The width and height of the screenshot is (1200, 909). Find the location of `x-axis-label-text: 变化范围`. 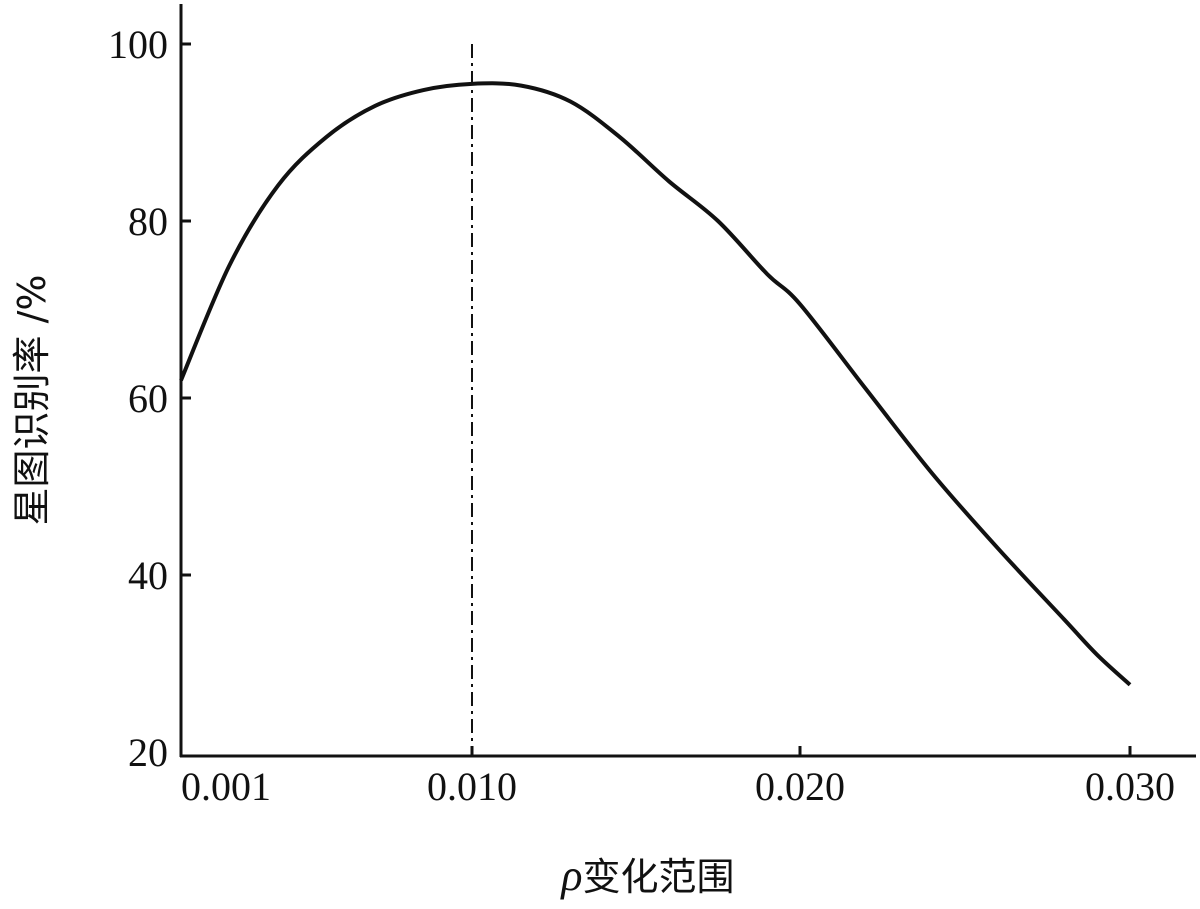

x-axis-label-text: 变化范围 is located at coordinates (659, 877).